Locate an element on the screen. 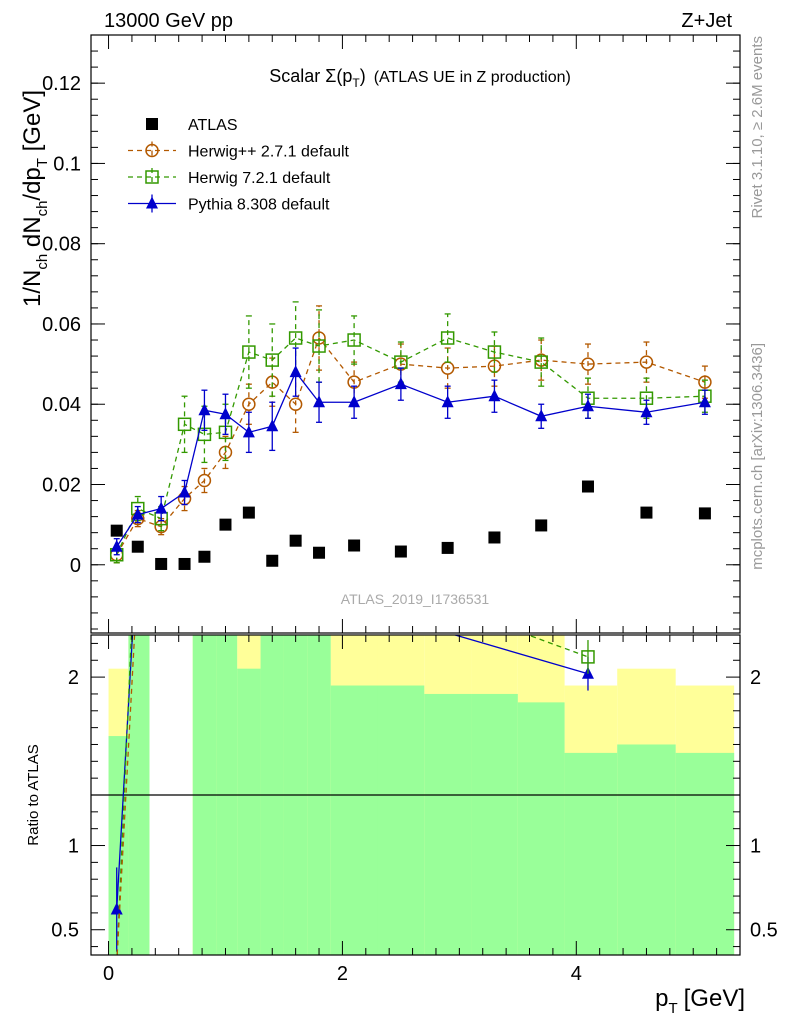 The width and height of the screenshot is (786, 1024). y-axis-label: 1/Nch dNch/dpT [GeV] is located at coordinates (35, 198).